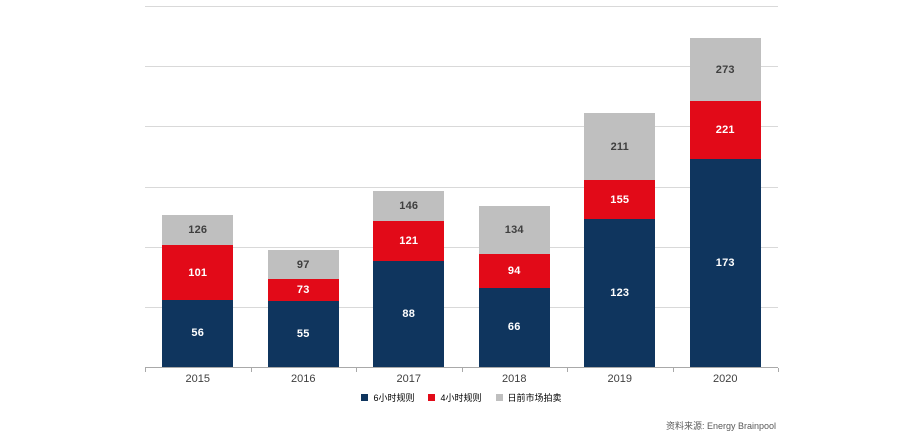 The height and width of the screenshot is (442, 900). What do you see at coordinates (725, 379) in the screenshot?
I see `x-axis-label: 2020` at bounding box center [725, 379].